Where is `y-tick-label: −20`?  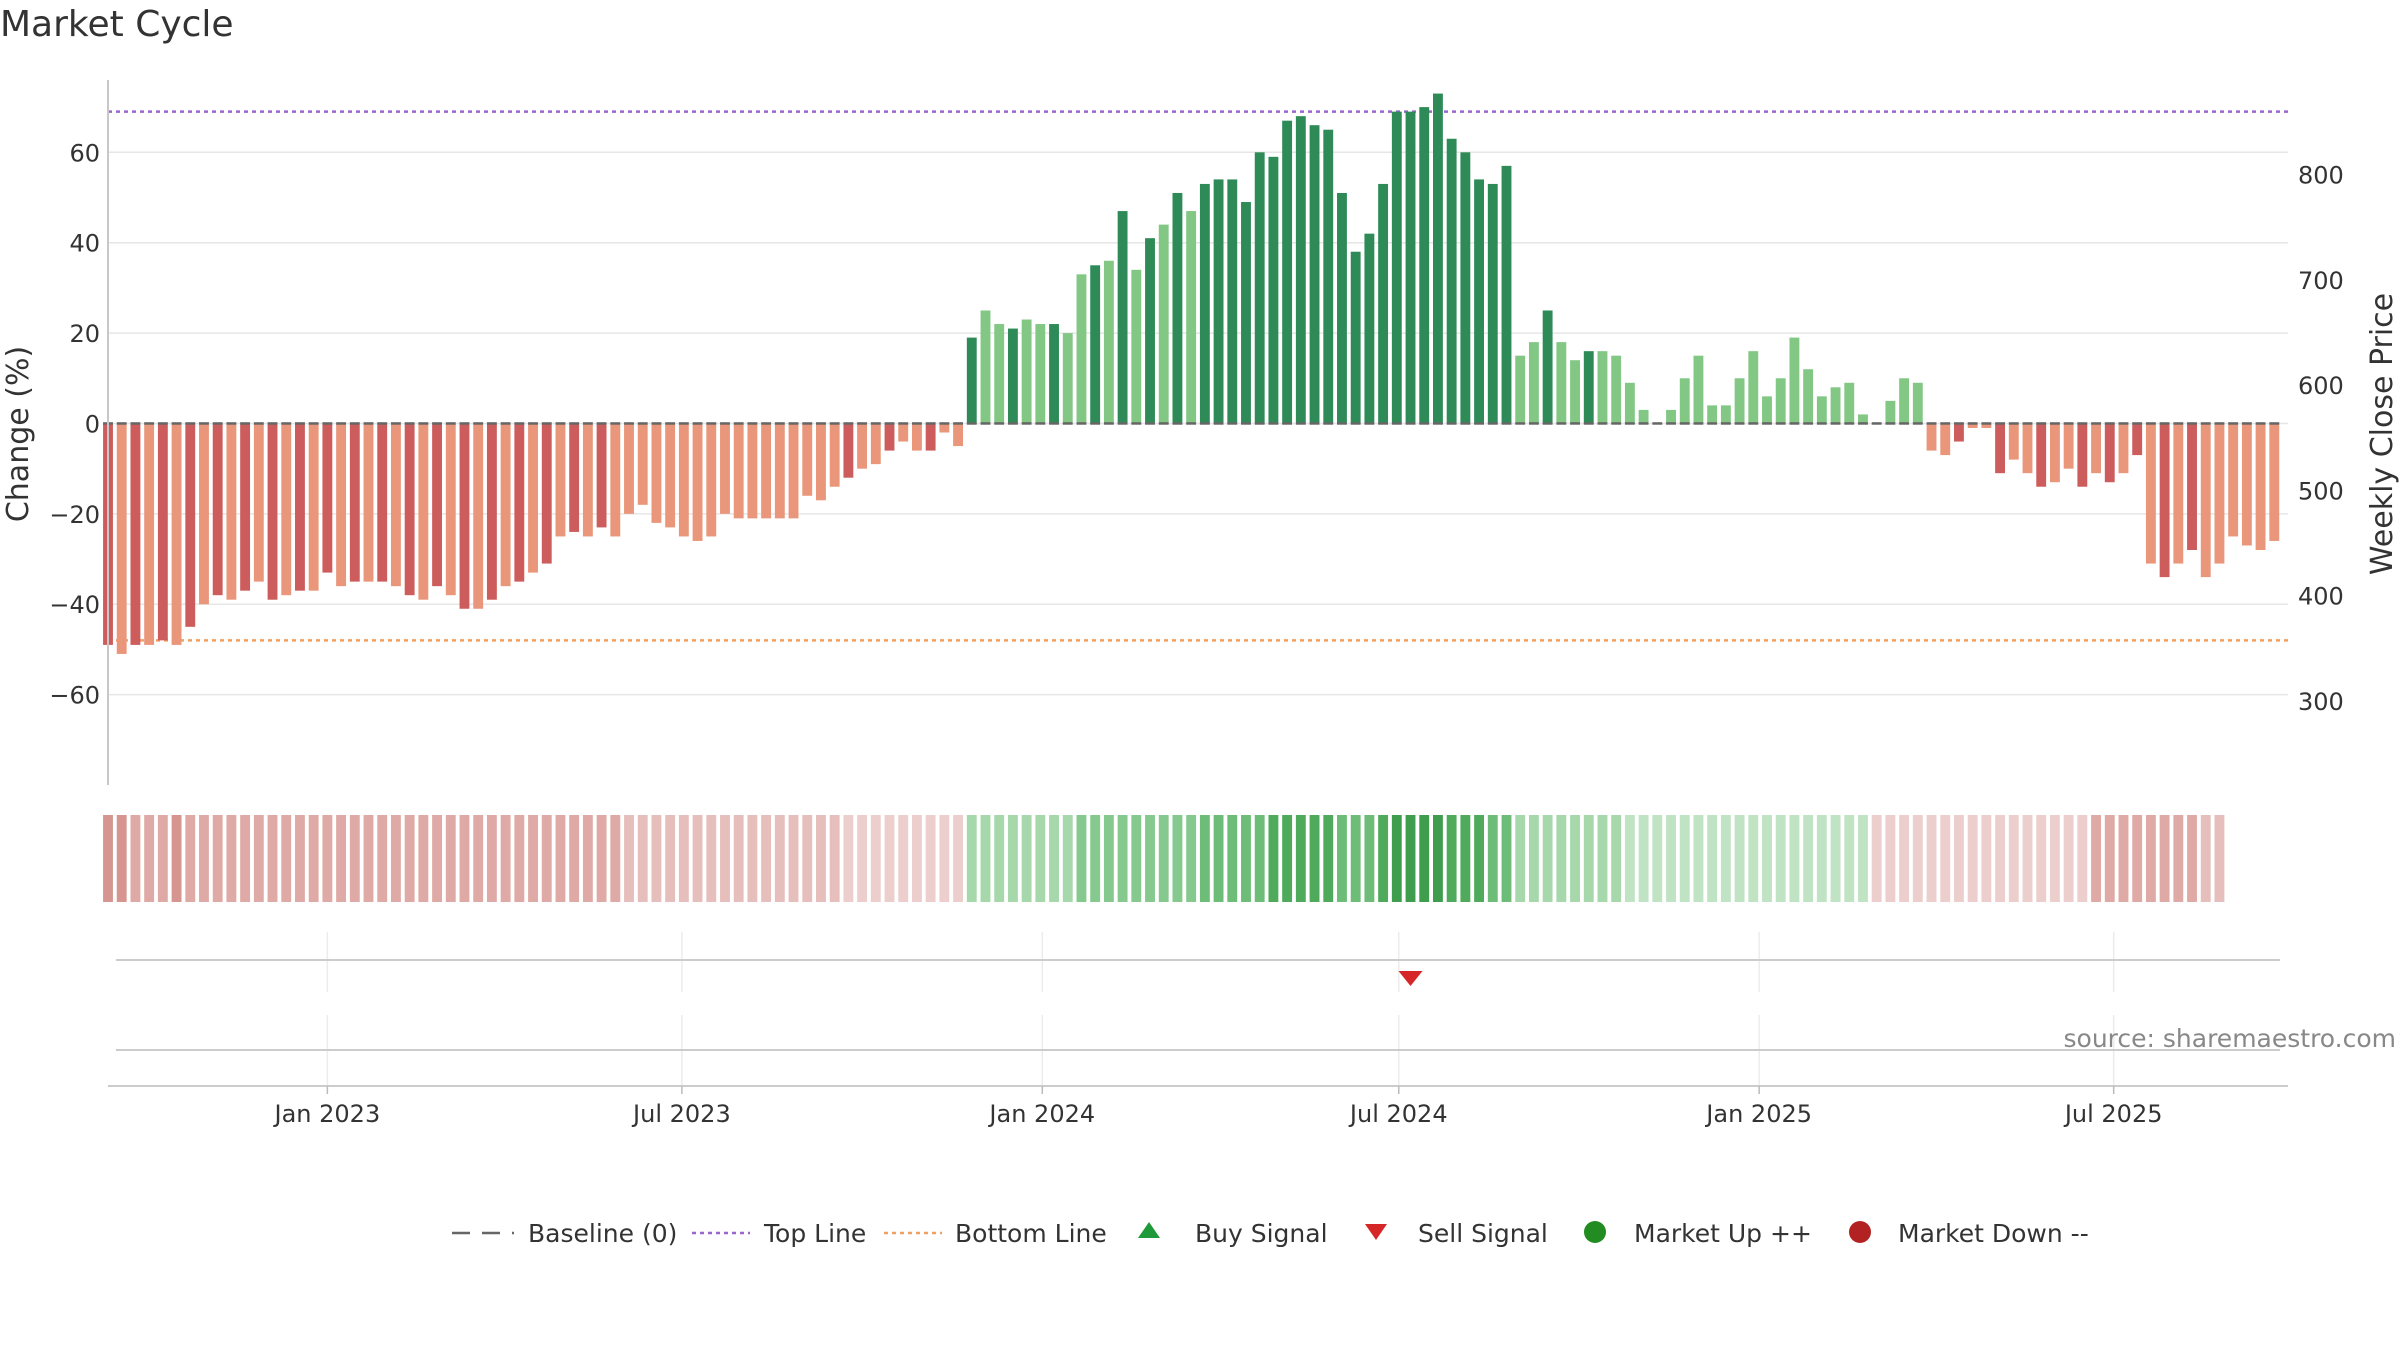 y-tick-label: −20 is located at coordinates (74, 515).